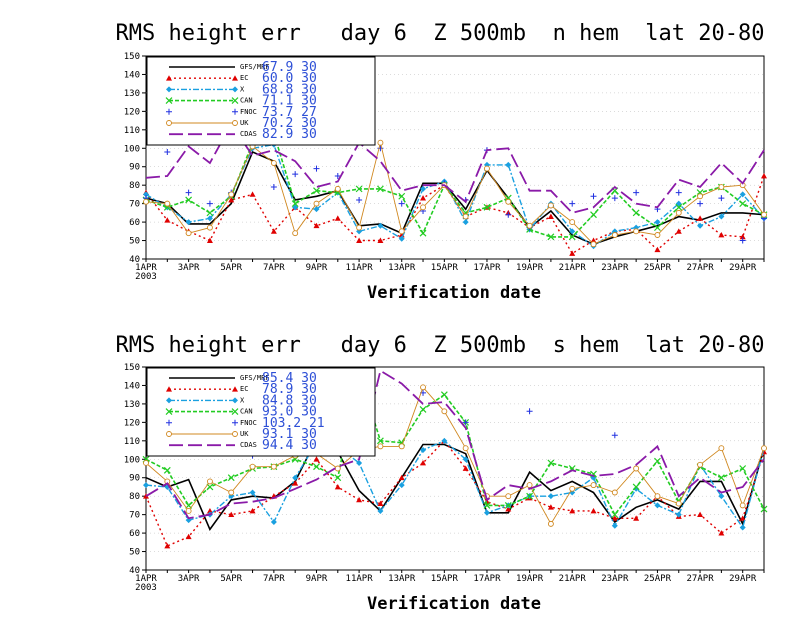 The height and width of the screenshot is (622, 800). What do you see at coordinates (235, 422) in the screenshot?
I see `legend-fnoc-marker` at bounding box center [235, 422].